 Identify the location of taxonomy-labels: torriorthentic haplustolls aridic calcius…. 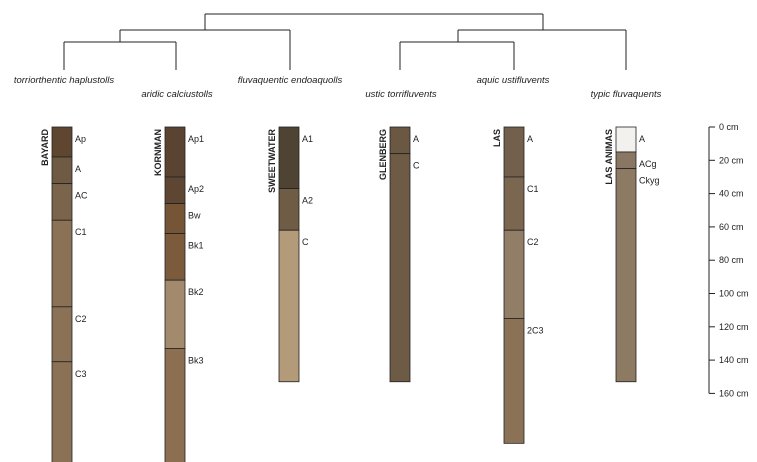
(338, 87).